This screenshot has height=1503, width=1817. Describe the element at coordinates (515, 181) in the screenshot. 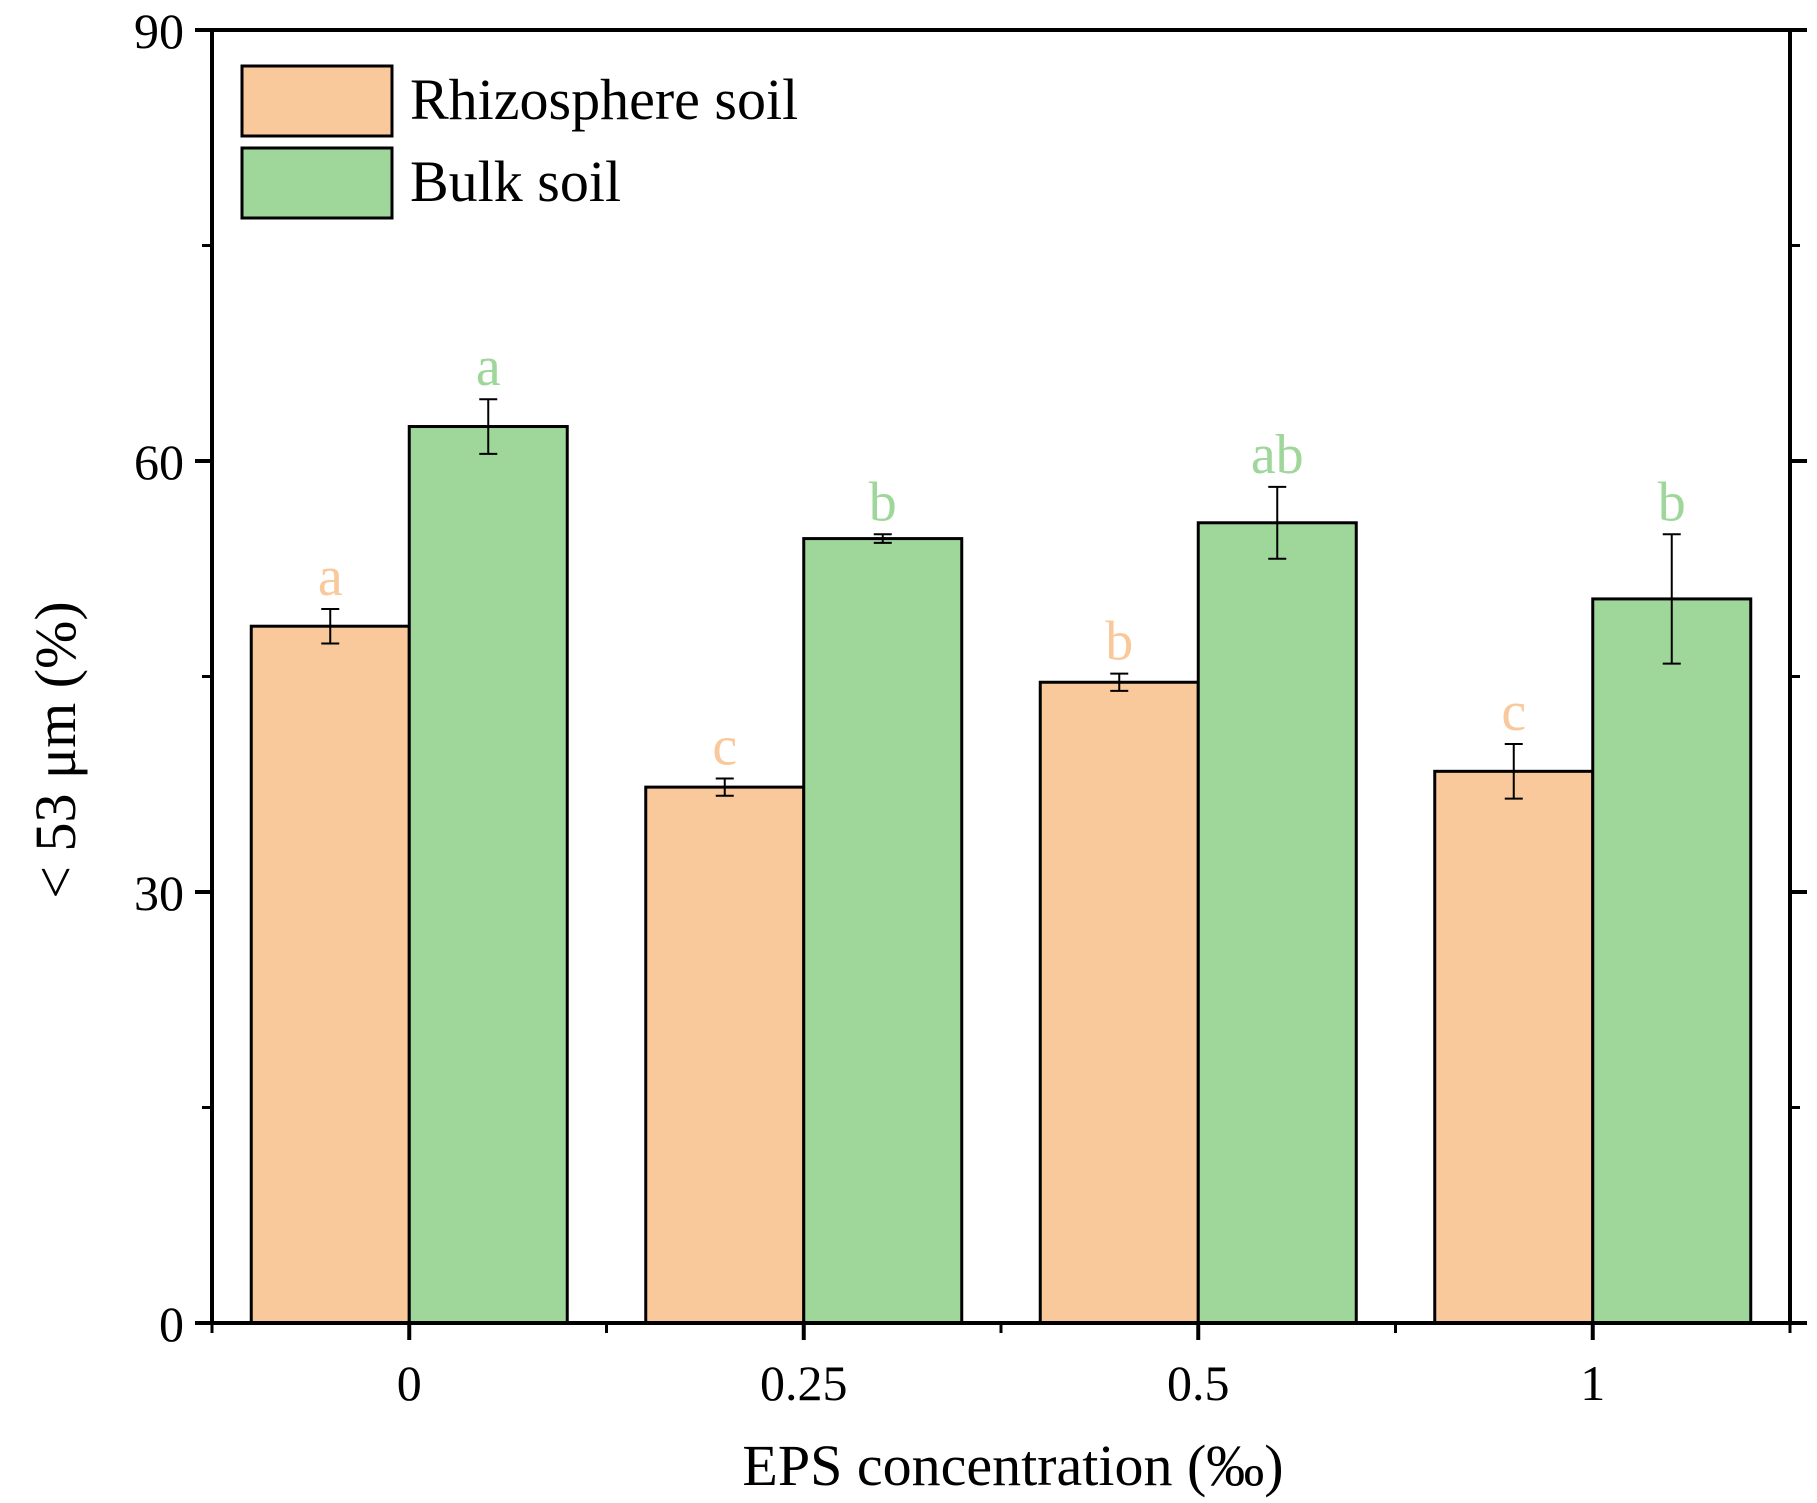

I see `legend-label: Bulk soil` at that location.